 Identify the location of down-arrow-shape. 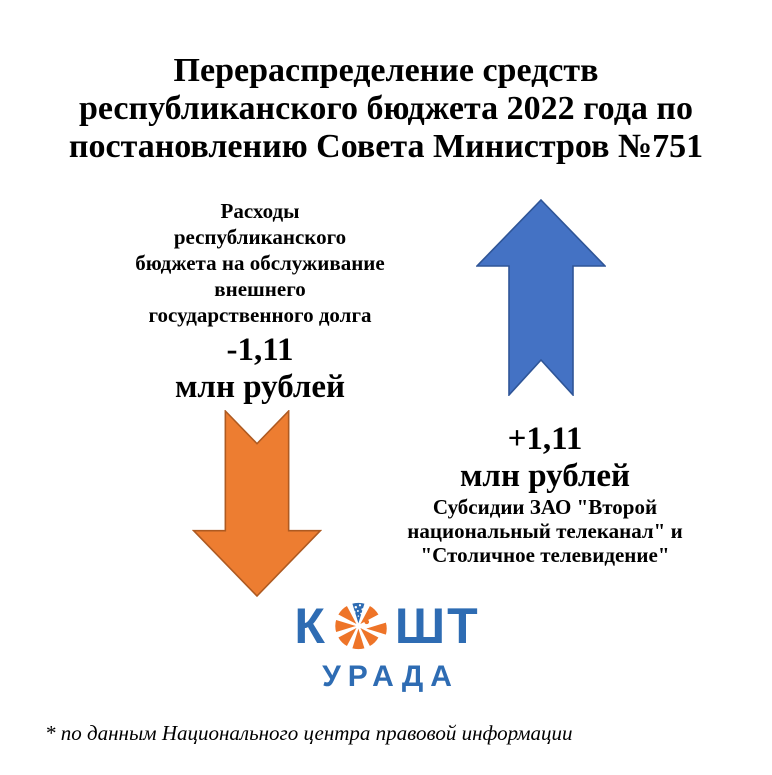
(257, 504).